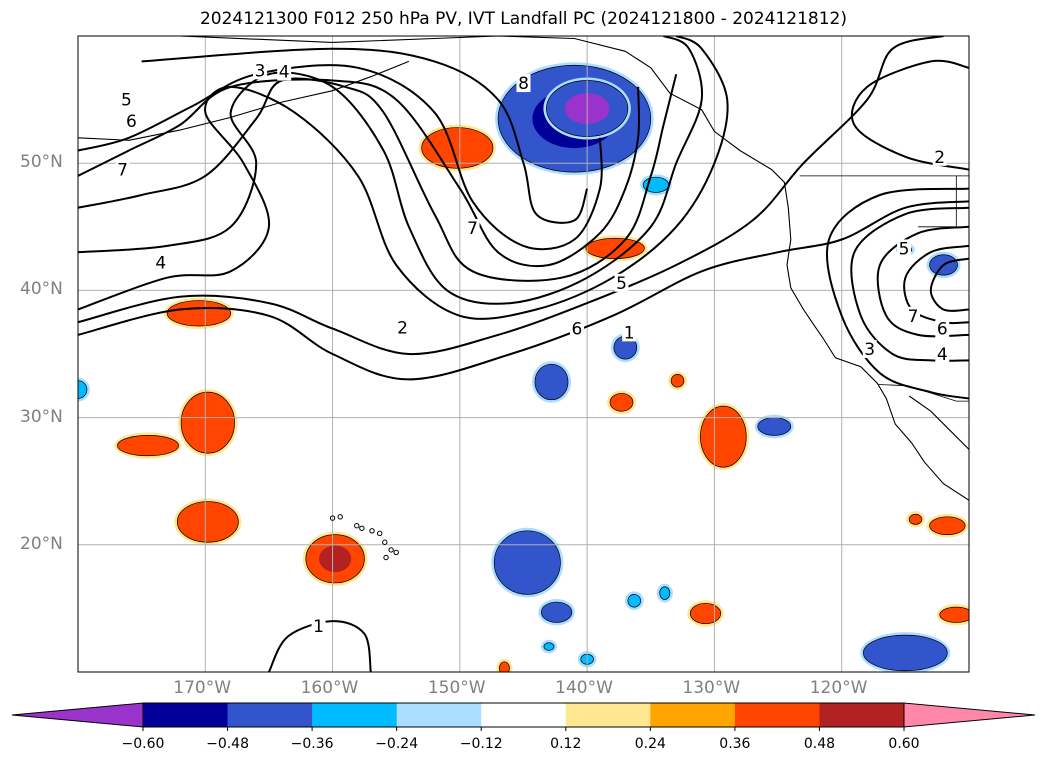  What do you see at coordinates (566, 744) in the screenshot?
I see `colorbar-tick-label: 0.12` at bounding box center [566, 744].